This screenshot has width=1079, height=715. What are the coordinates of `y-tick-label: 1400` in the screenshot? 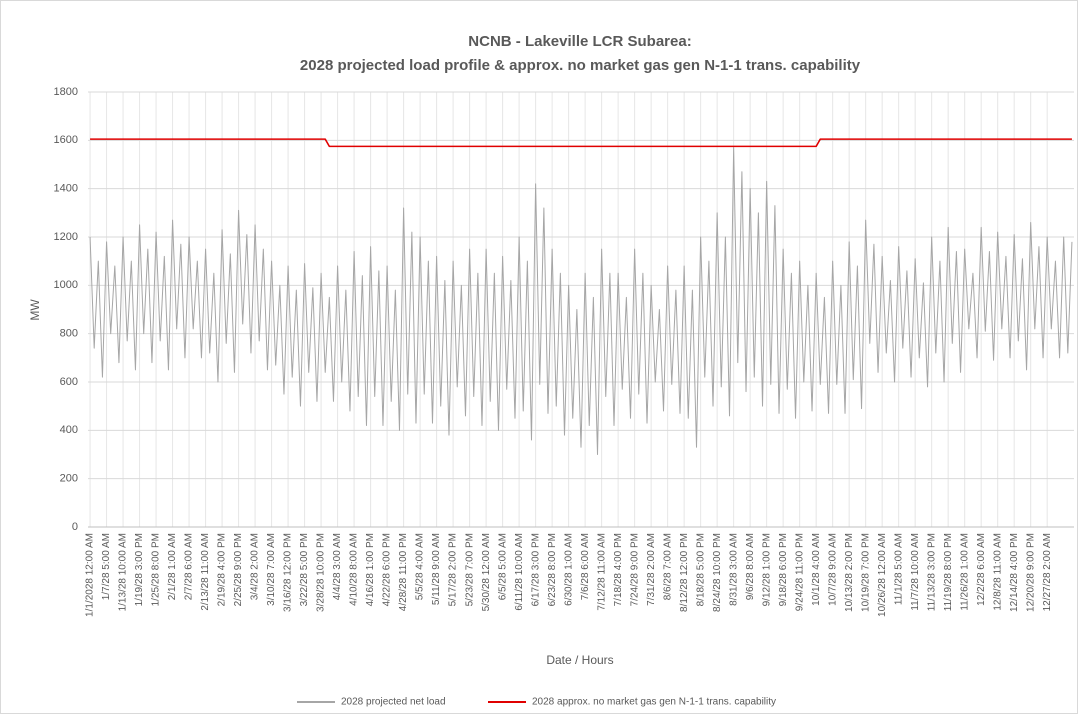 It's located at (66, 189).